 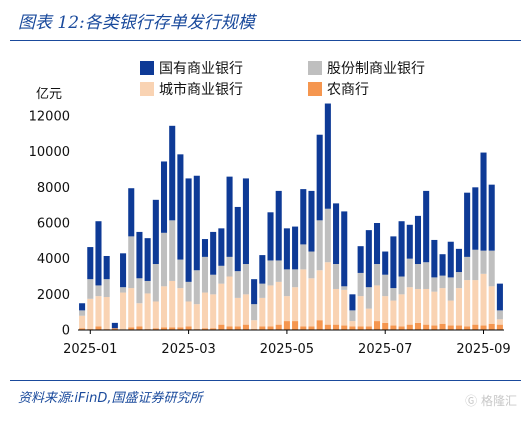 What do you see at coordinates (315, 89) in the screenshot?
I see `legend-swatch-rural-banks` at bounding box center [315, 89].